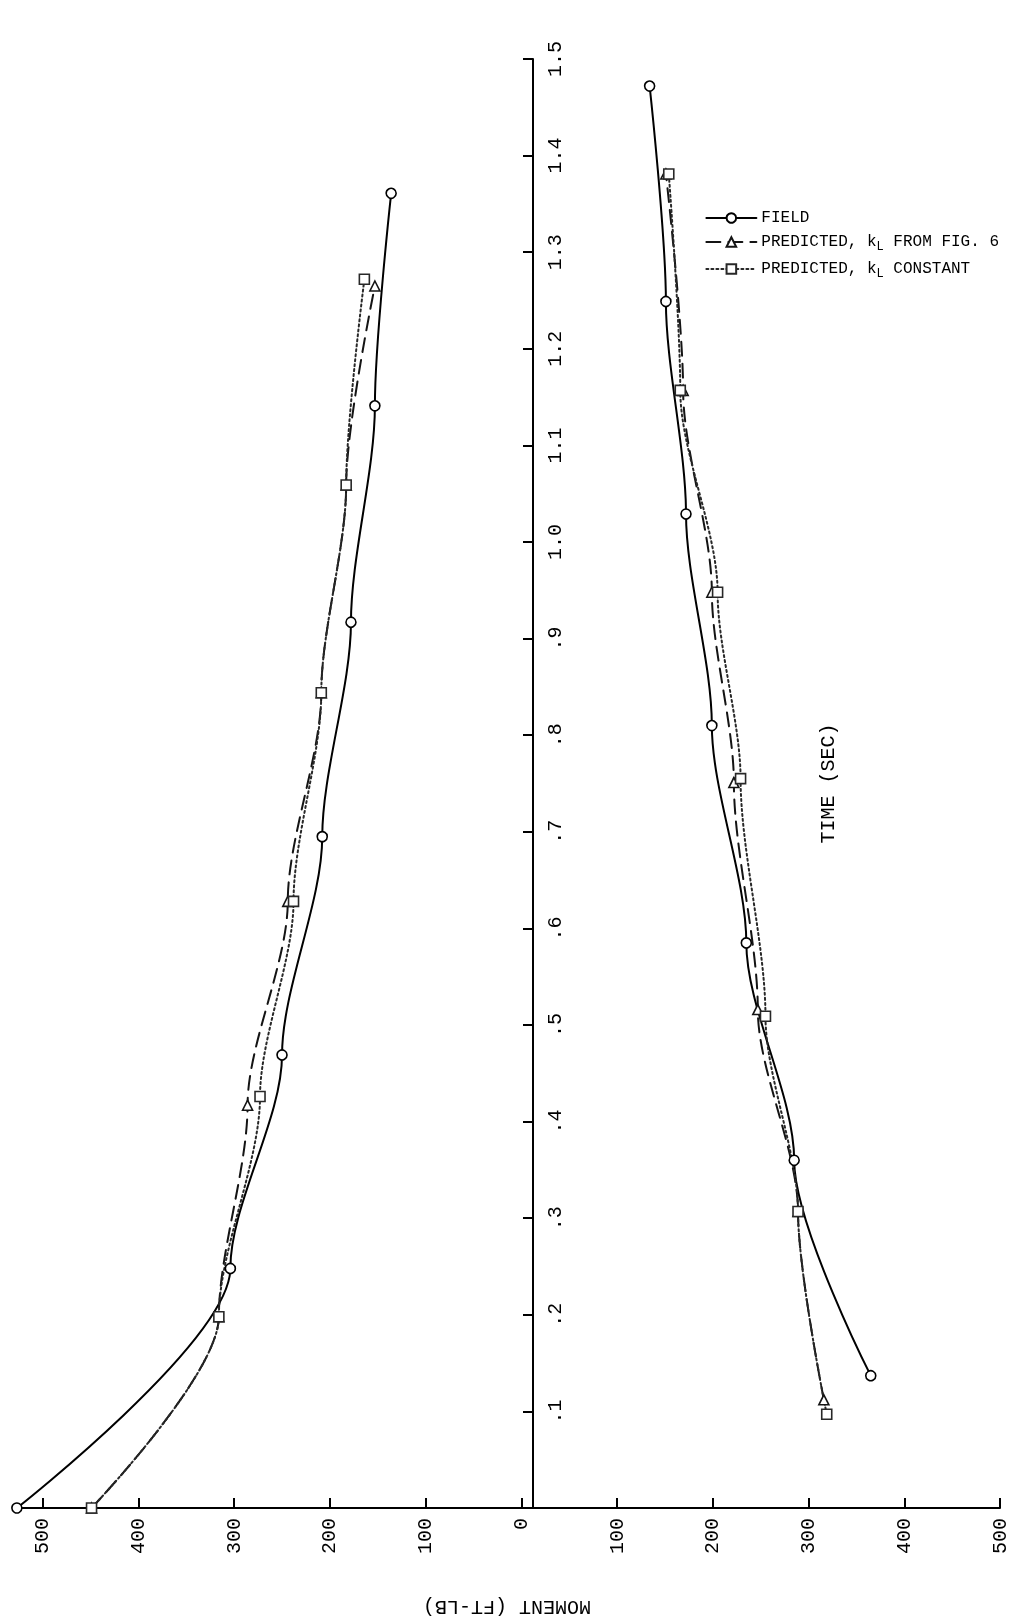 This screenshot has width=1010, height=1624. I want to click on y-tick-label: .8, so click(555, 735).